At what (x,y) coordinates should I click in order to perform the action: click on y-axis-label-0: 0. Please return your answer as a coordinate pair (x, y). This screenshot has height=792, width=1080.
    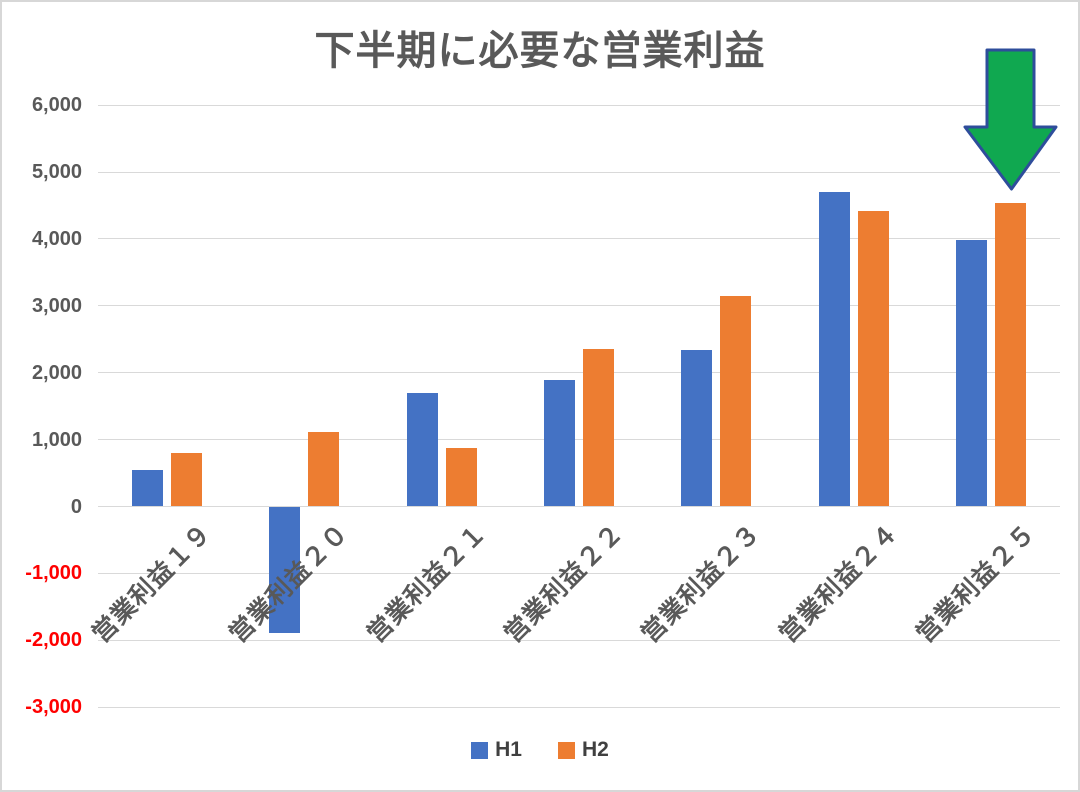
    Looking at the image, I should click on (76, 506).